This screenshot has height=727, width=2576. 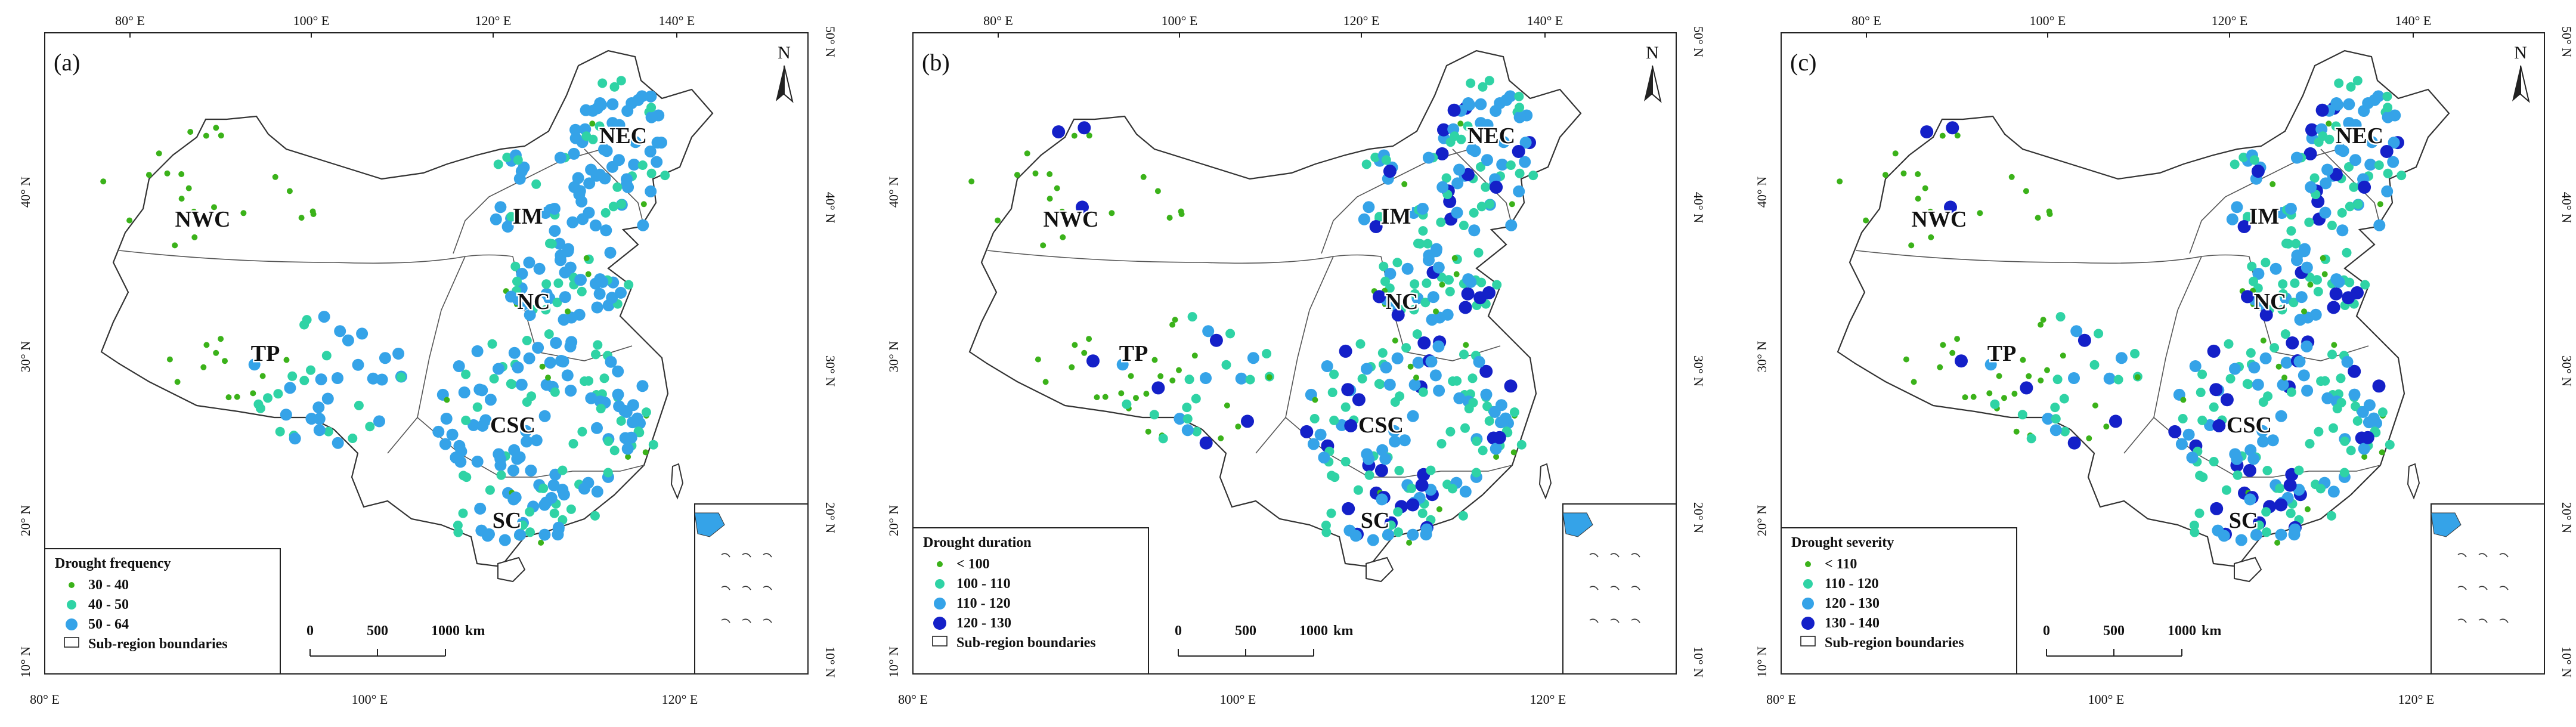 What do you see at coordinates (108, 604) in the screenshot?
I see `legend-label: 40 - 50` at bounding box center [108, 604].